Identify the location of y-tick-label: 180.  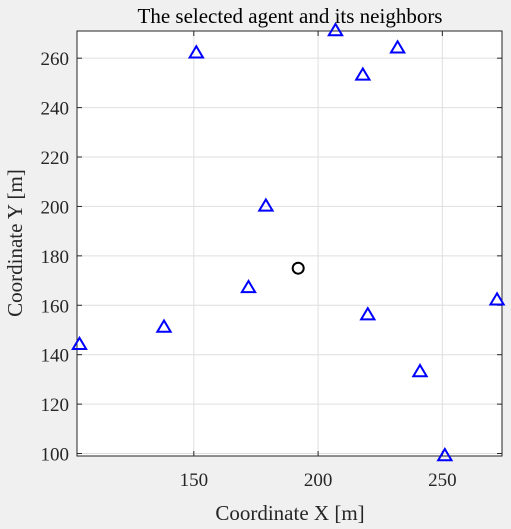
(55, 257).